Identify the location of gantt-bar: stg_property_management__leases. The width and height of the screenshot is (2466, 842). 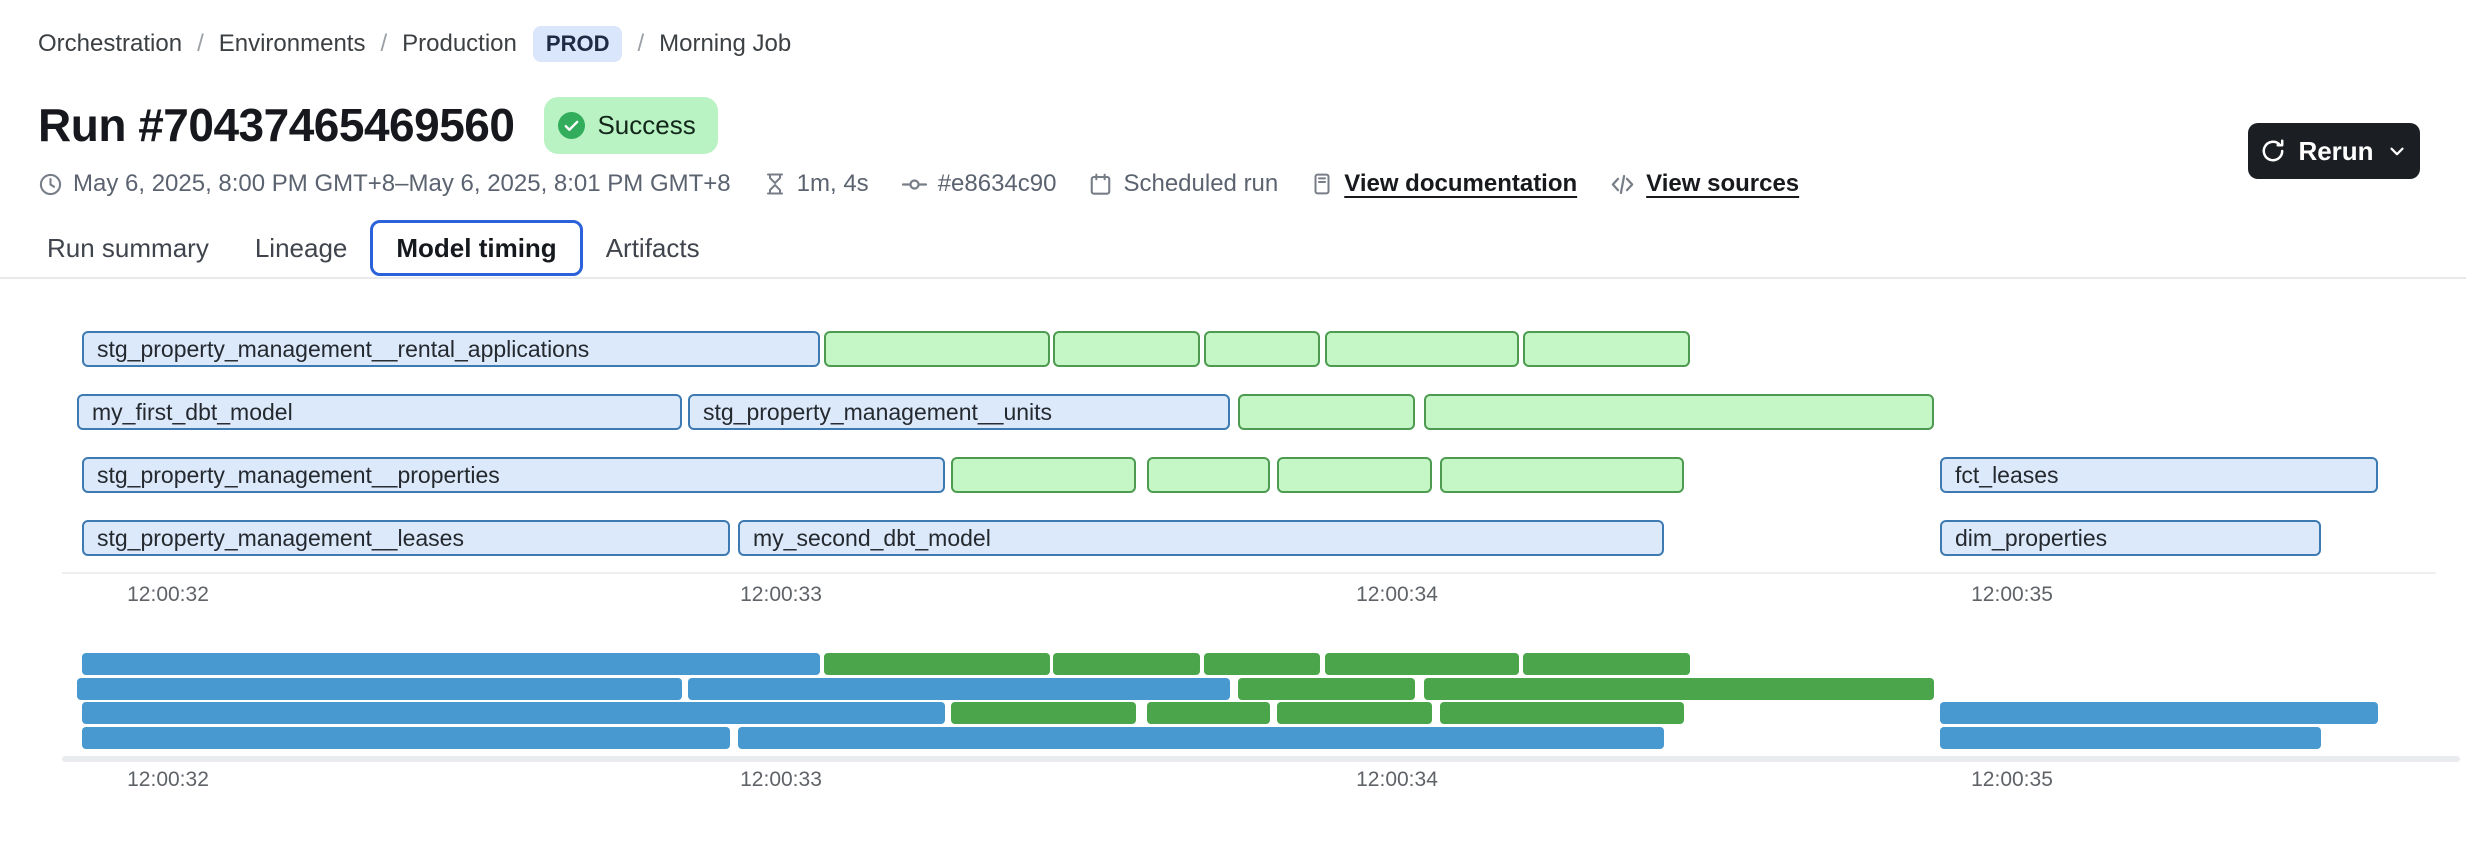
(406, 538).